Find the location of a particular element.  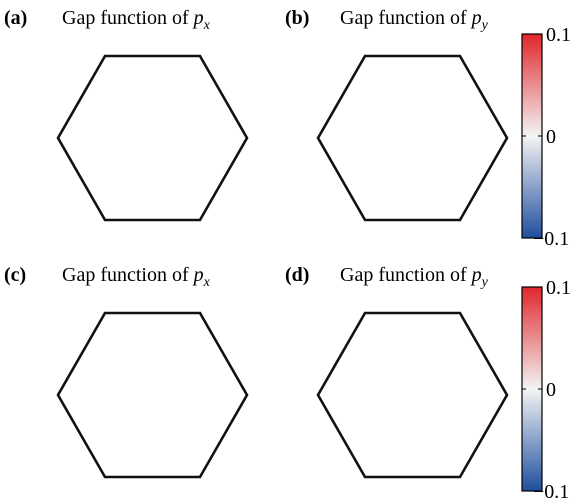

colorbar-top: 0.1 0 −0.1 is located at coordinates (546, 137).